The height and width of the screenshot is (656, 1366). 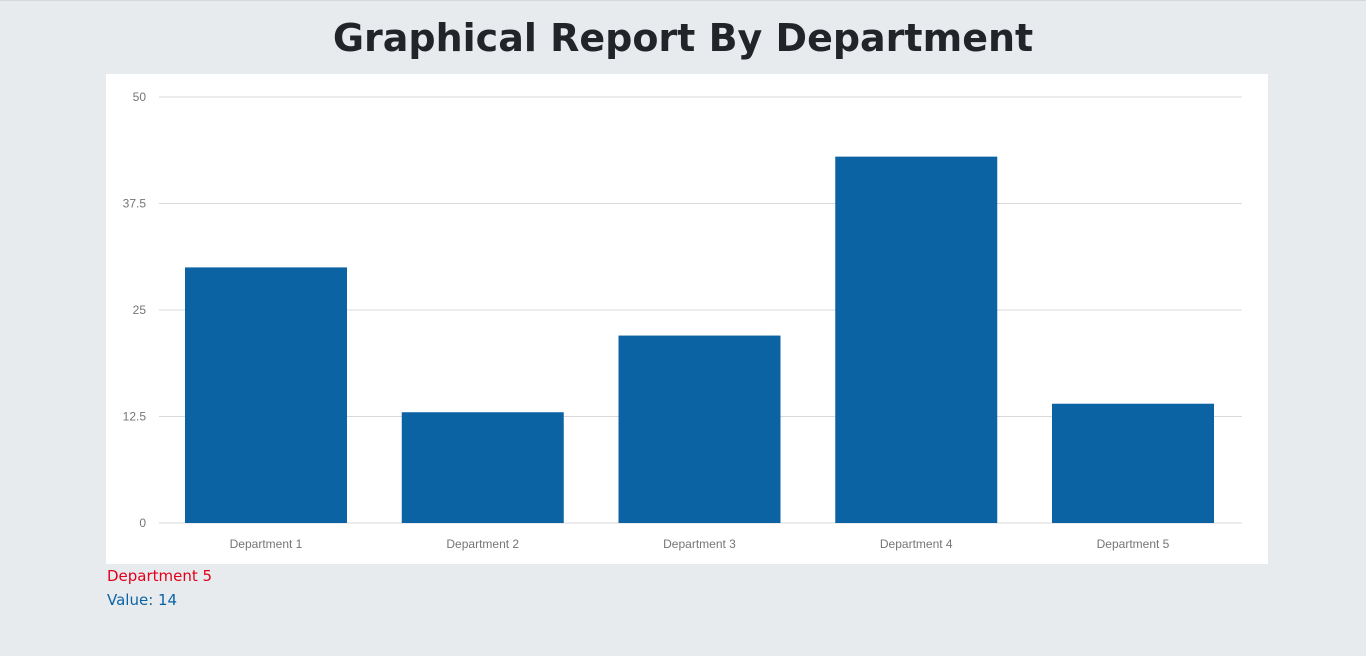 I want to click on y-tick-label: 50, so click(x=140, y=97).